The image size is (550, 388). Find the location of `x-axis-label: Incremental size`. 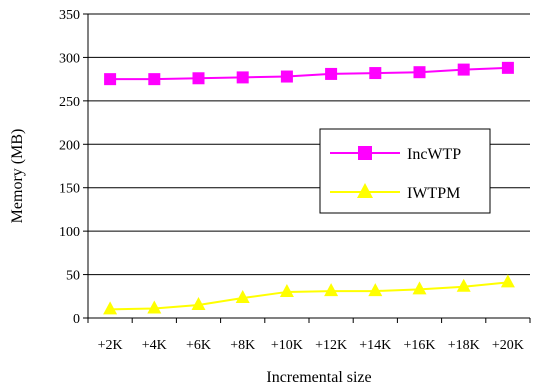

x-axis-label: Incremental size is located at coordinates (318, 377).